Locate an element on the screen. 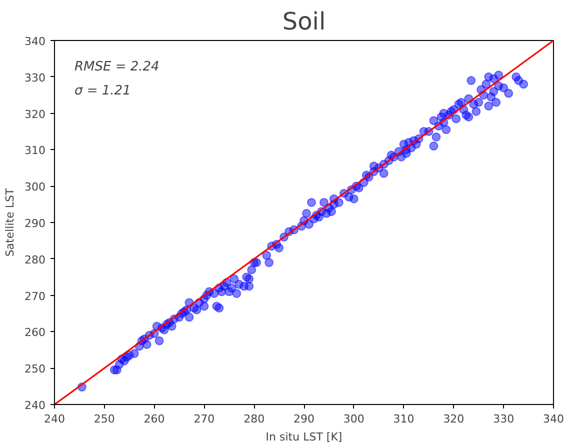  x-tick-label: 310 is located at coordinates (403, 419).